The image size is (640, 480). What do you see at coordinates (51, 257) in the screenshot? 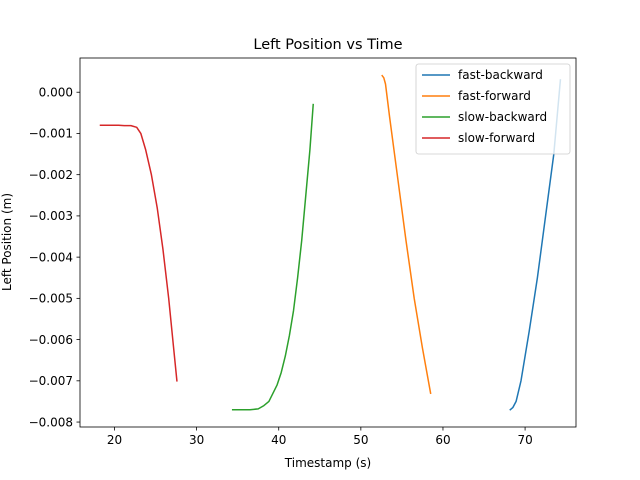
I see `y-tick-label: −0.004` at bounding box center [51, 257].